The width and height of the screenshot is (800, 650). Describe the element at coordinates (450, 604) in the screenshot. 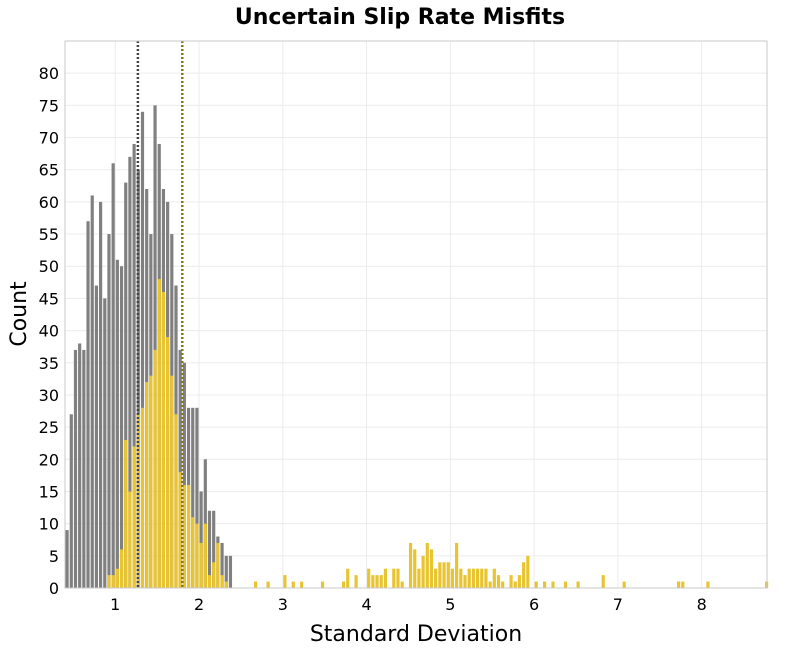

I see `x-tick-label: 5` at that location.